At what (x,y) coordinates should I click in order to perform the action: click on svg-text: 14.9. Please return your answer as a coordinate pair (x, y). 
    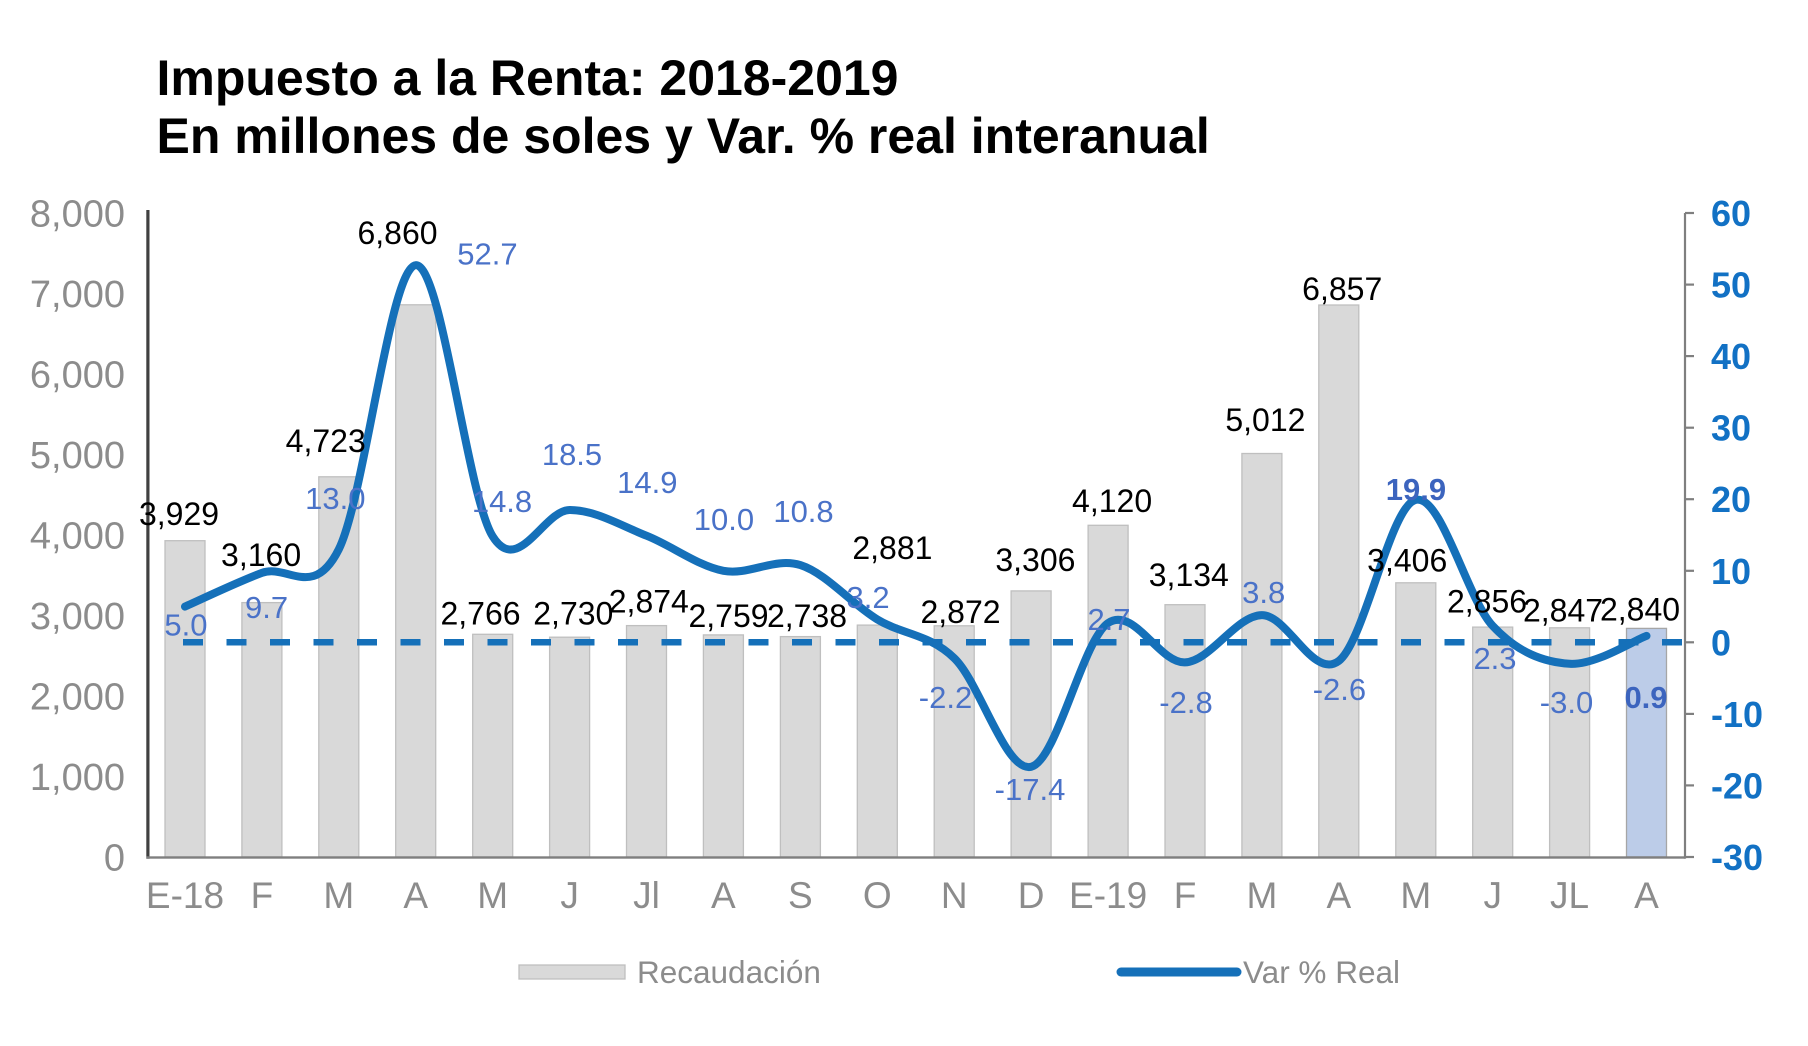
    Looking at the image, I should click on (647, 482).